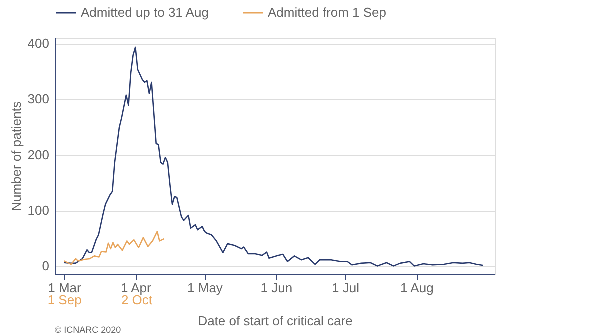 This screenshot has height=334, width=600. Describe the element at coordinates (39, 154) in the screenshot. I see `y-tick-label: 200` at that location.